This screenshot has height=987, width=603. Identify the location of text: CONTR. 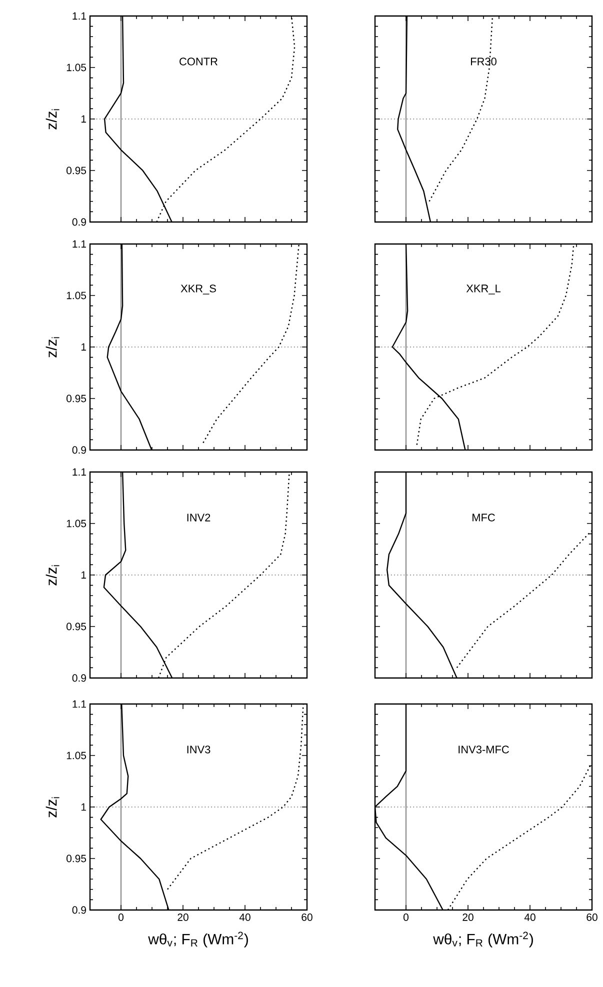
(199, 62).